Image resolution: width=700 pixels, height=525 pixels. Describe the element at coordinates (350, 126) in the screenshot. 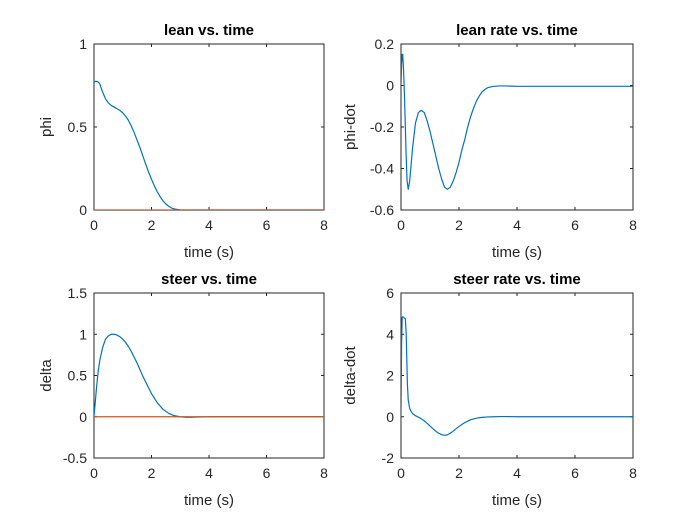

I see `y-axis-label: phi-dot` at that location.